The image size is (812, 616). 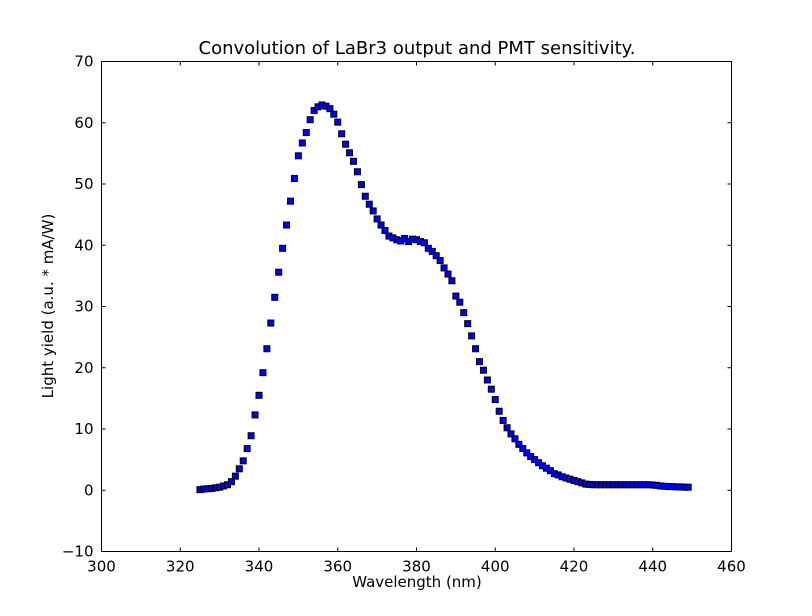 I want to click on y-tick-label: 40, so click(x=83, y=245).